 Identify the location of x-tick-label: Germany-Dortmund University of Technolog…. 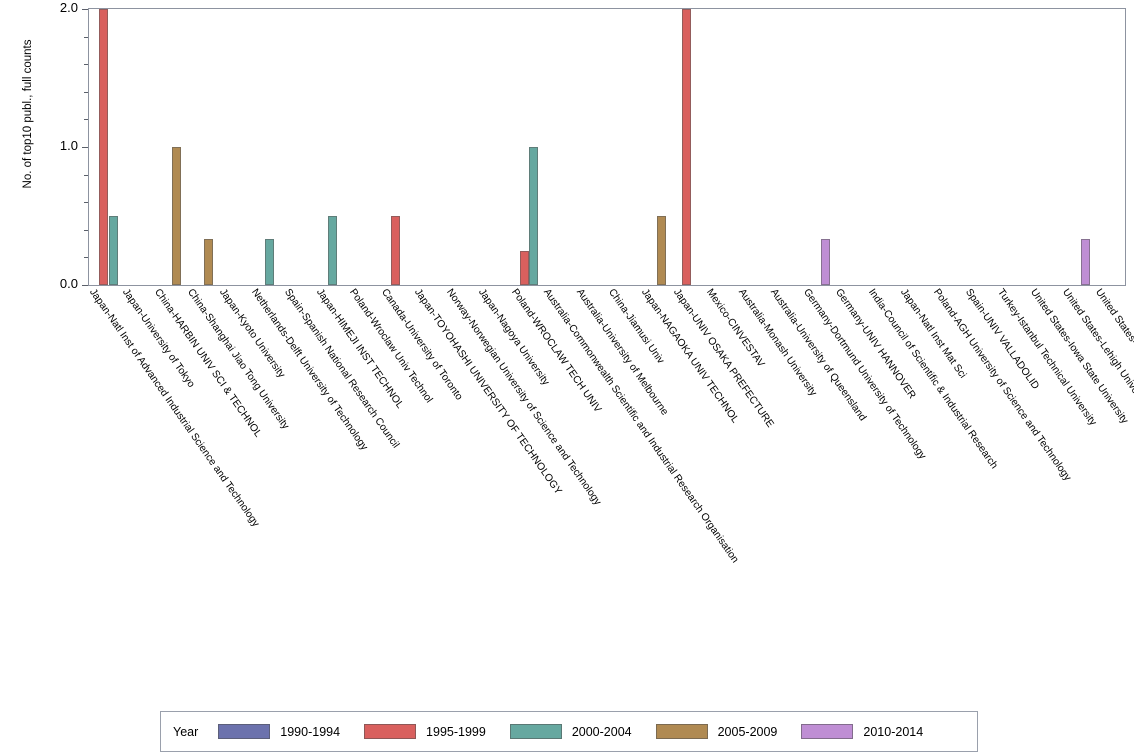
(864, 374).